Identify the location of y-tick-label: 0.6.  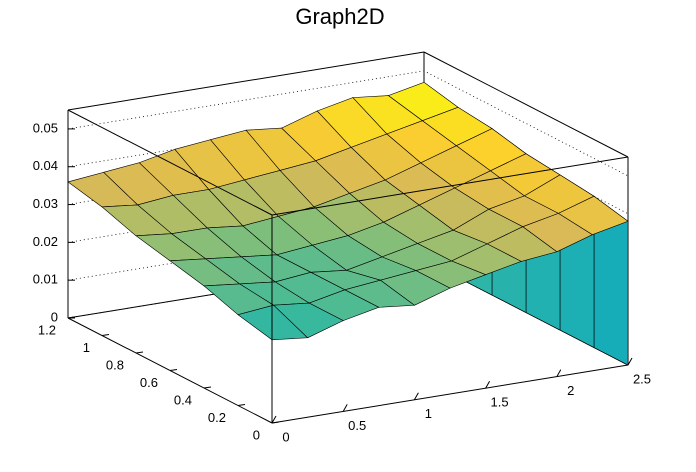
(149, 382).